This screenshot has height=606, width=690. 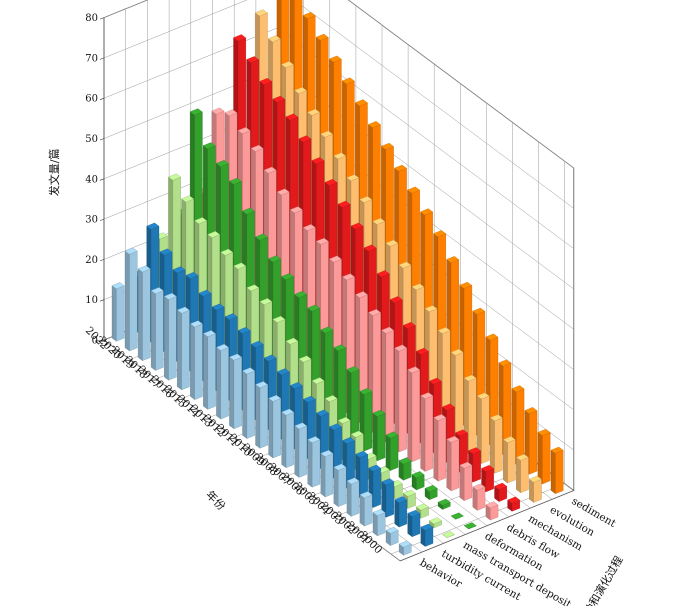 I want to click on bar-behavior-2017, so click(x=183, y=348).